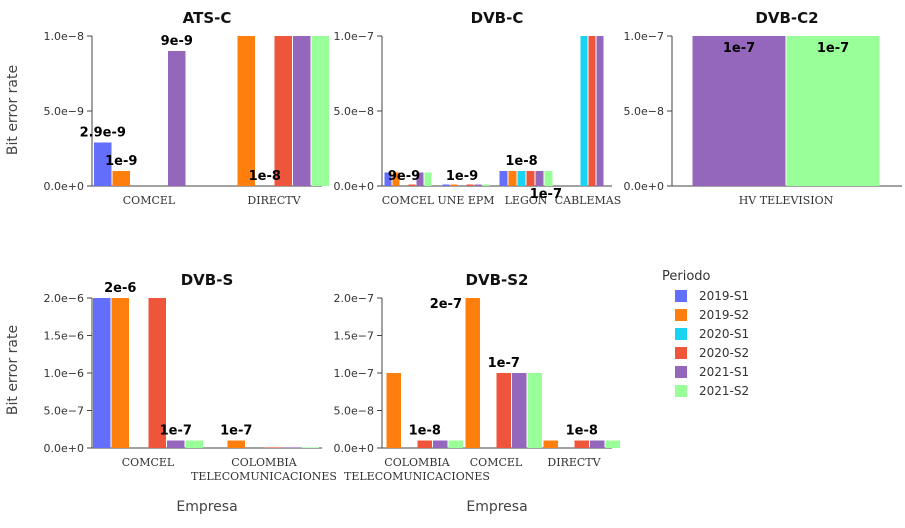 The image size is (905, 528). I want to click on data-label: 9e-9, so click(177, 41).